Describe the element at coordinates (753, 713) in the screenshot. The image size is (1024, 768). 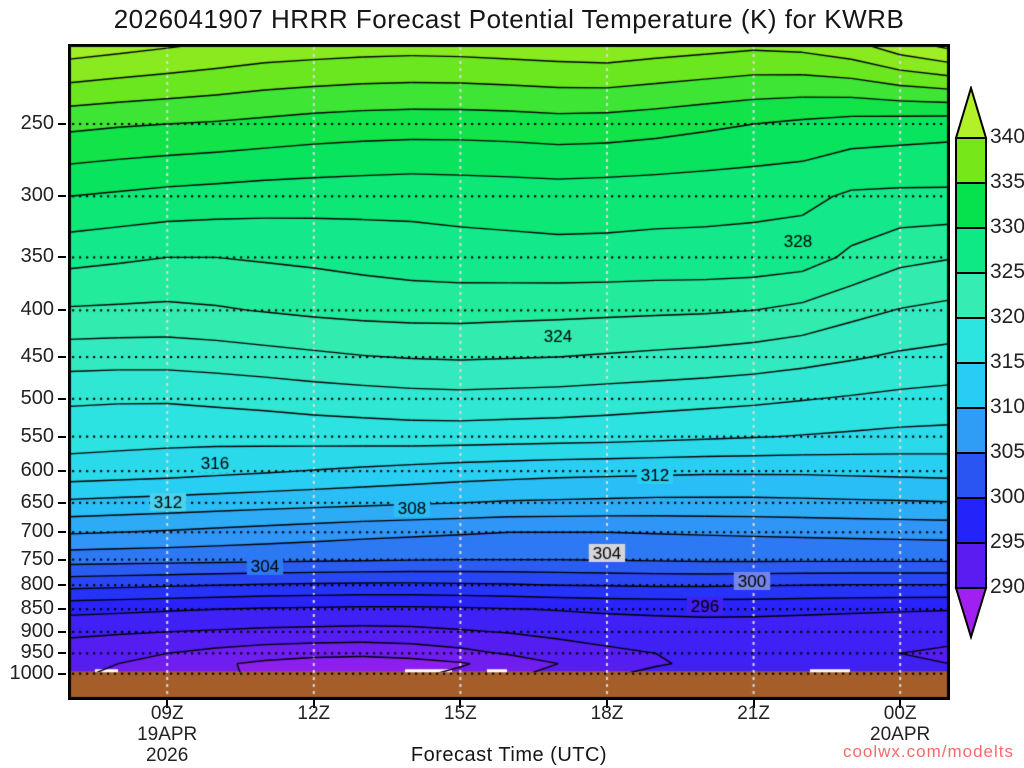
I see `x-tick-label: 21Z` at that location.